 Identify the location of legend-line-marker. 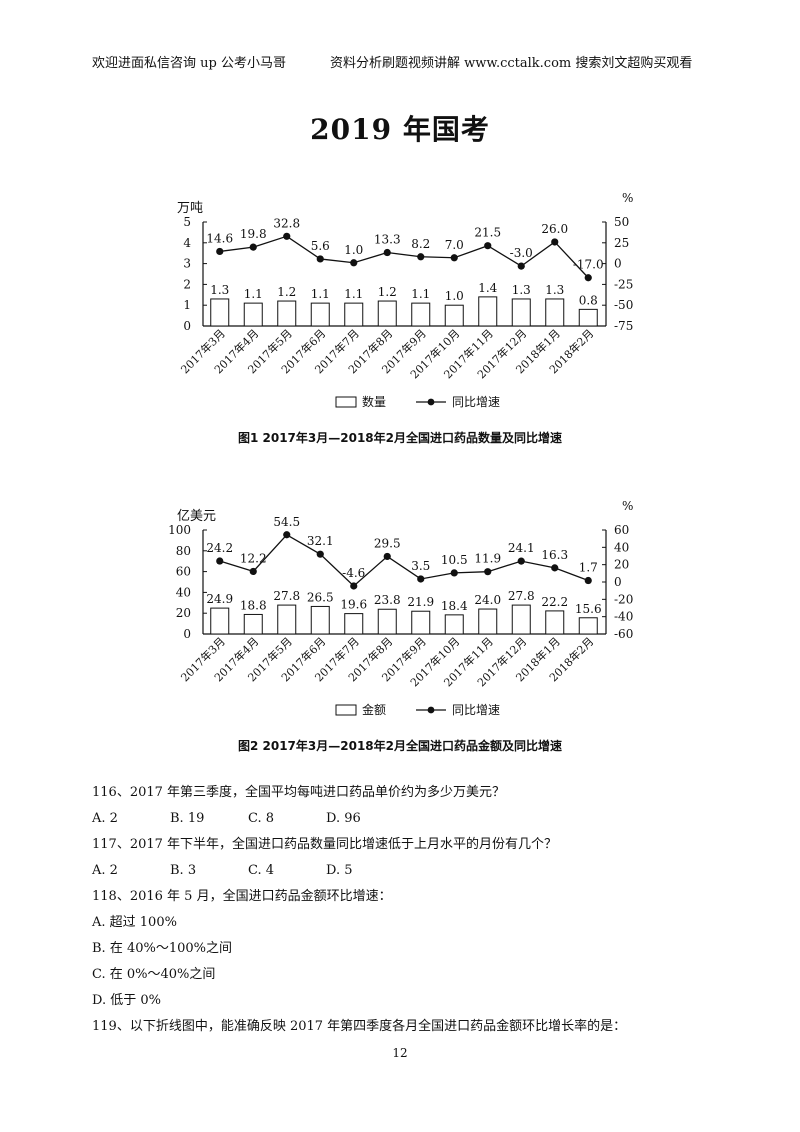
(431, 402).